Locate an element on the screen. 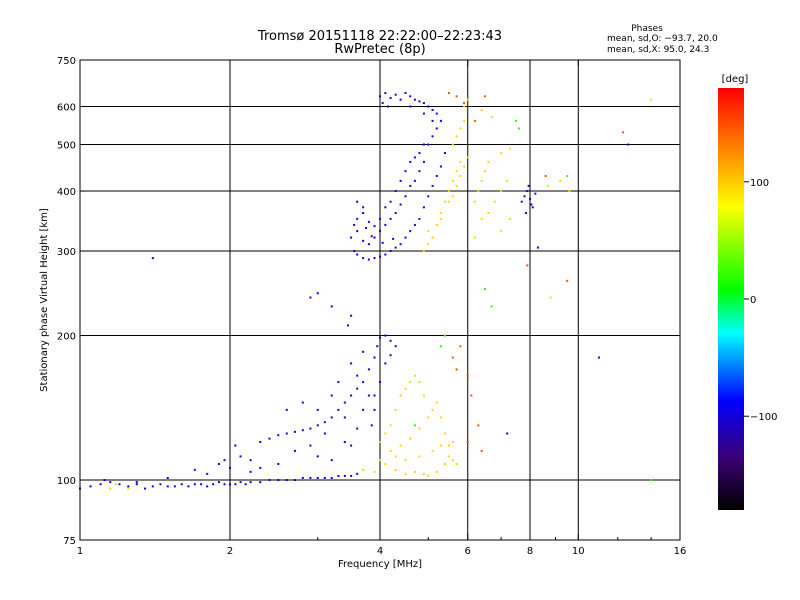 The width and height of the screenshot is (800, 600). y-axis-label: Stationary phase Virtual Height [km] is located at coordinates (44, 300).